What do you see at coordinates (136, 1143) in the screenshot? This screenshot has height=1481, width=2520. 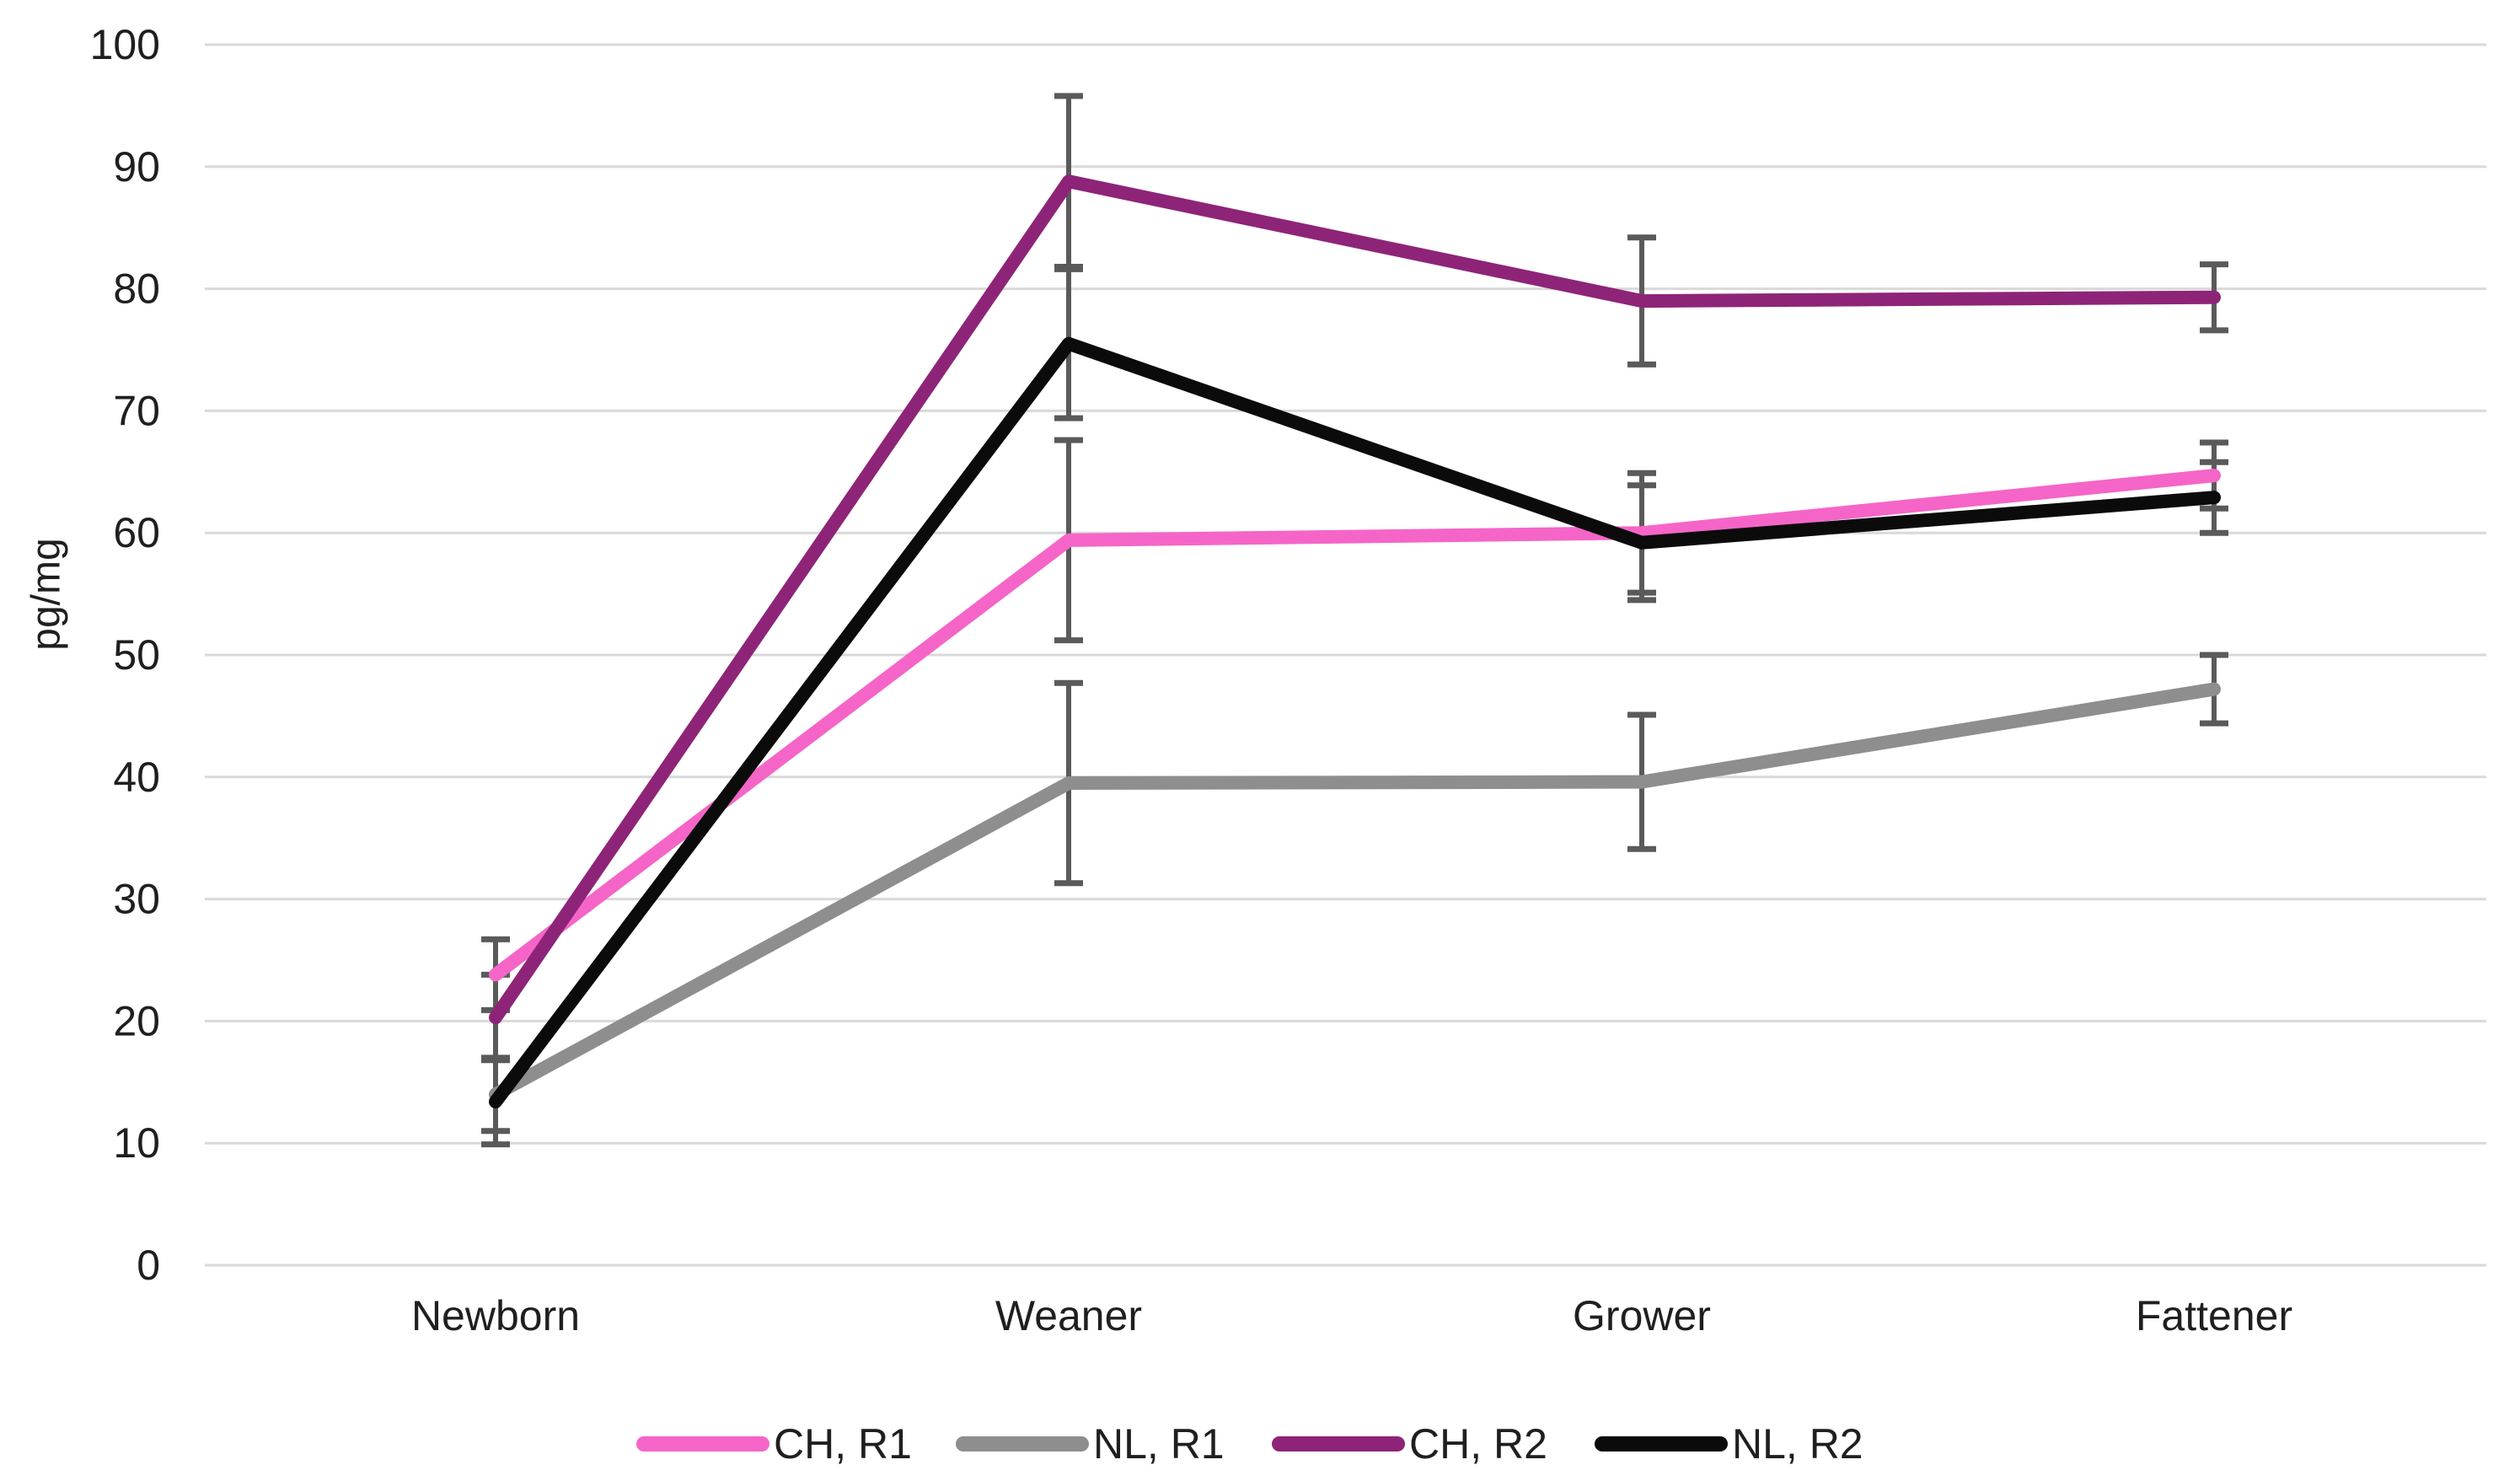 I see `y-tick-label: 10` at bounding box center [136, 1143].